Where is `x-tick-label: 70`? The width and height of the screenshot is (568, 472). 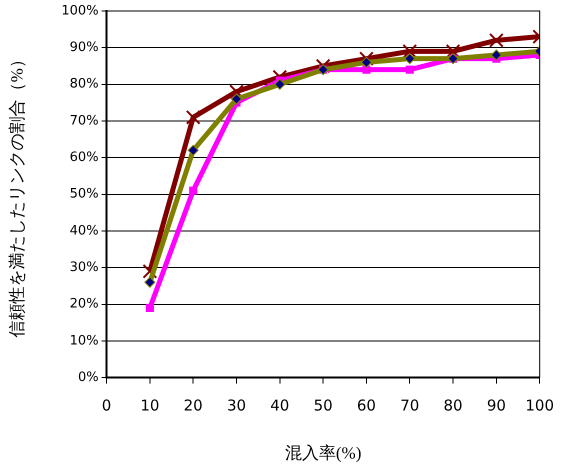 x-tick-label: 70 is located at coordinates (410, 405).